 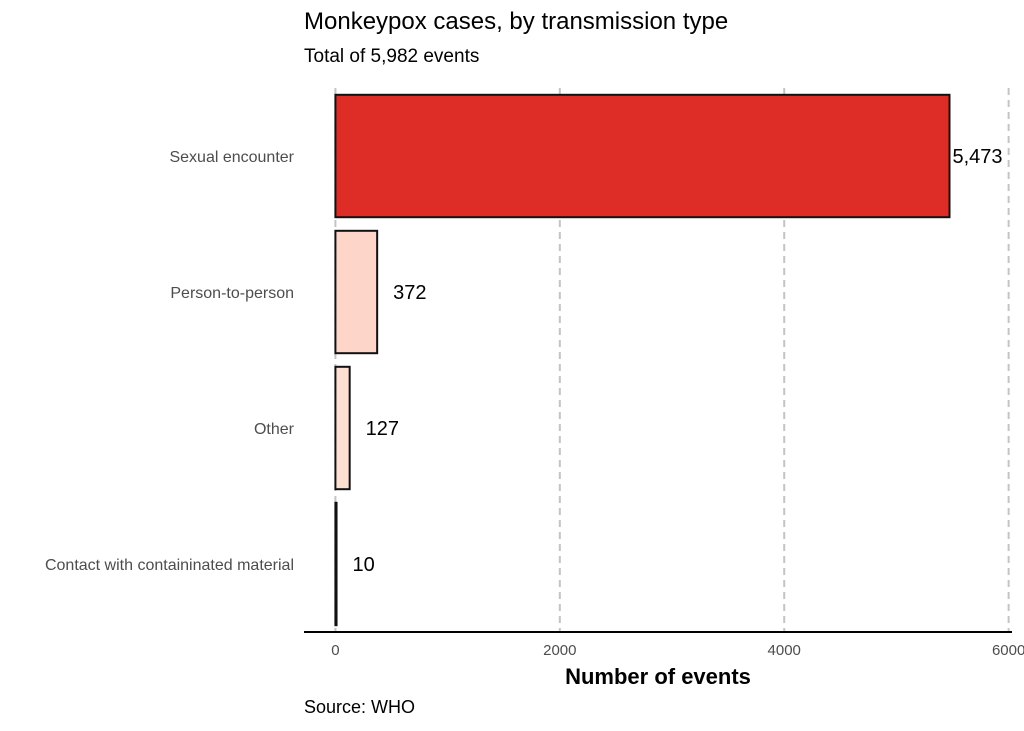 I want to click on x-tick-label: 0, so click(x=335, y=650).